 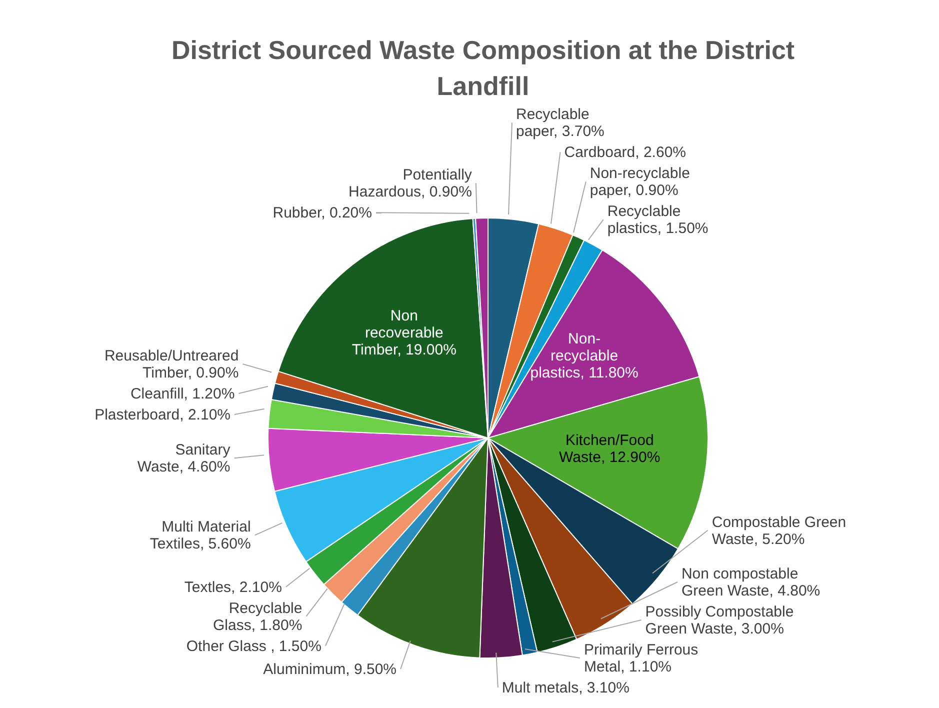 What do you see at coordinates (657, 220) in the screenshot?
I see `slice-label: Recyclable plastics, 1.50%` at bounding box center [657, 220].